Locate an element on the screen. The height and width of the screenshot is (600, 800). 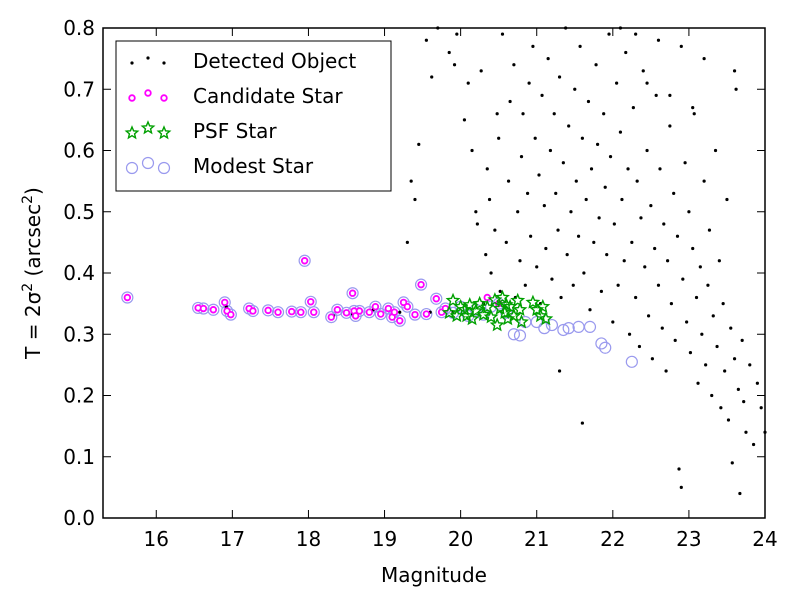
series-candidate-star is located at coordinates (313, 291).